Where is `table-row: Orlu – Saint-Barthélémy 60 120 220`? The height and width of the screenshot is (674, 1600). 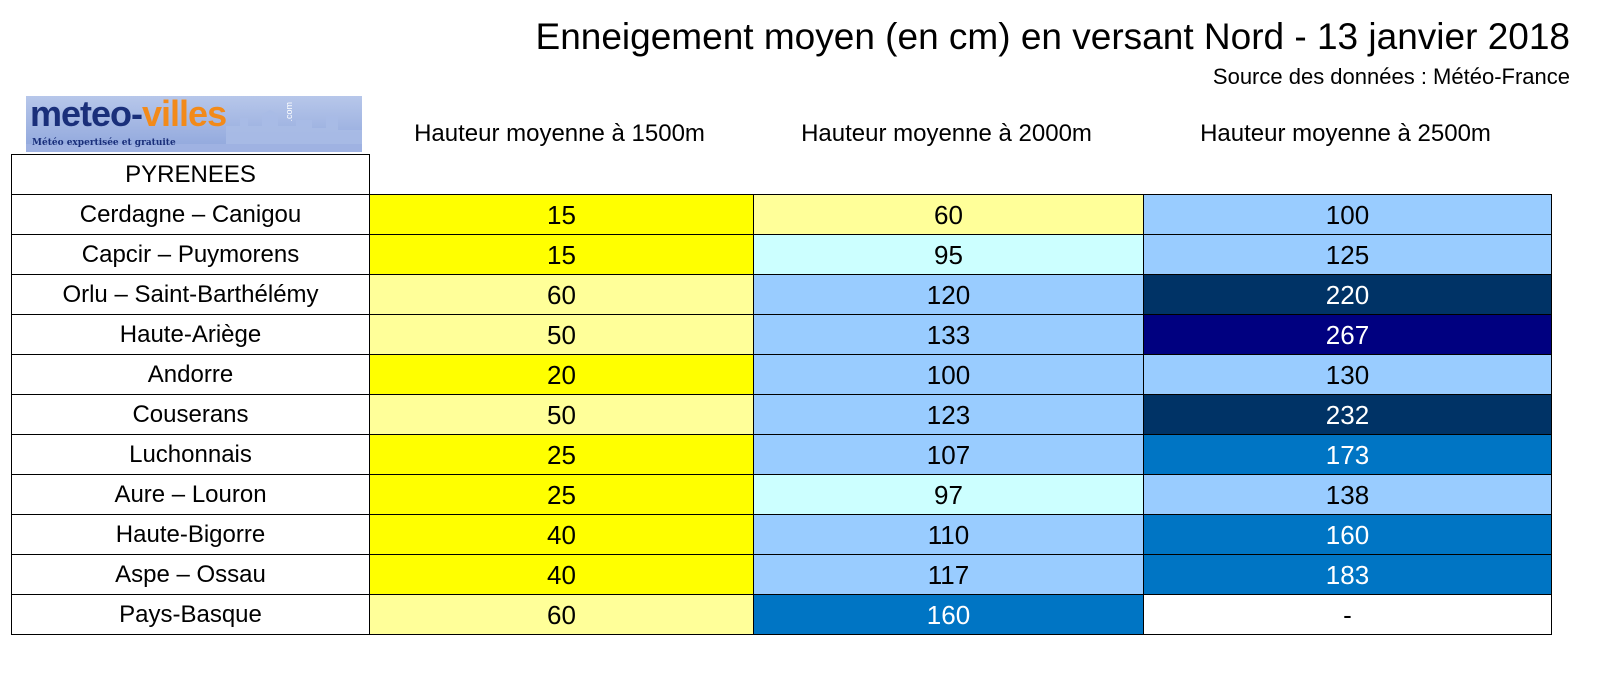
table-row: Orlu – Saint-Barthélémy 60 120 220 is located at coordinates (781, 294).